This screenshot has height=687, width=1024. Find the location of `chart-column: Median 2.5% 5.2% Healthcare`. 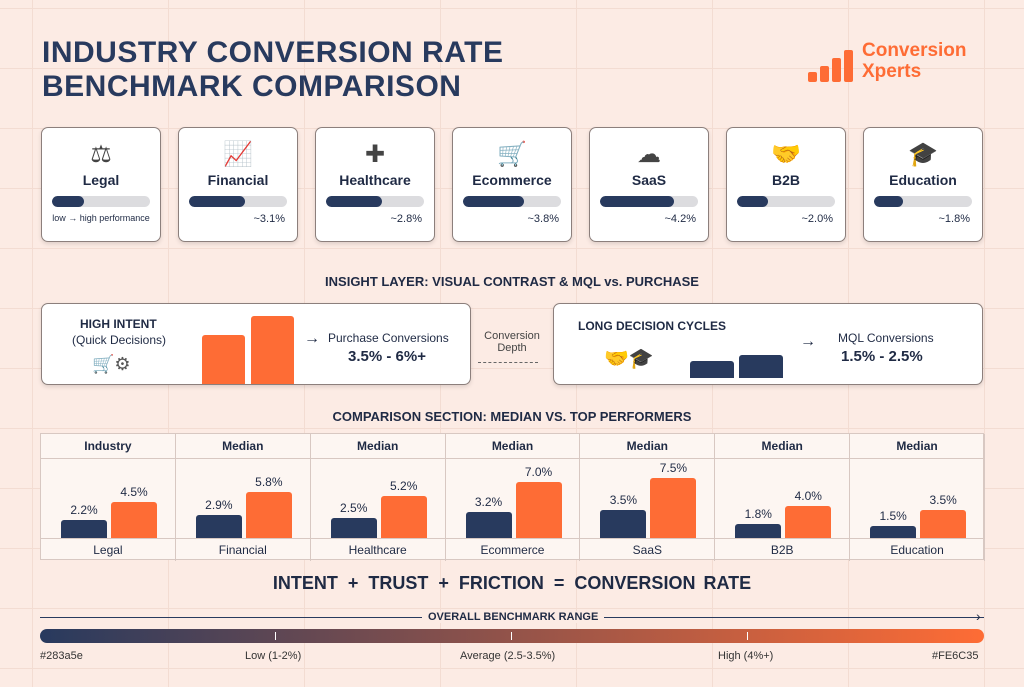

chart-column: Median 2.5% 5.2% Healthcare is located at coordinates (378, 497).